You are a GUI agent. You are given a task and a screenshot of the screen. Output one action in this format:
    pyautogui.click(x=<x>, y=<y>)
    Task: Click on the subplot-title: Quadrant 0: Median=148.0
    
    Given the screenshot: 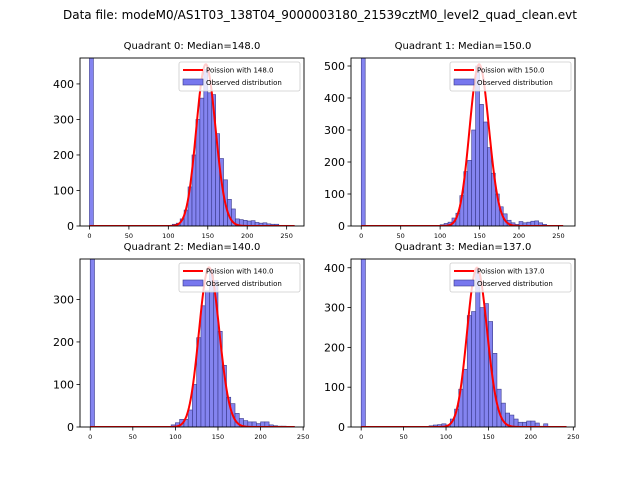 What is the action you would take?
    pyautogui.click(x=192, y=46)
    